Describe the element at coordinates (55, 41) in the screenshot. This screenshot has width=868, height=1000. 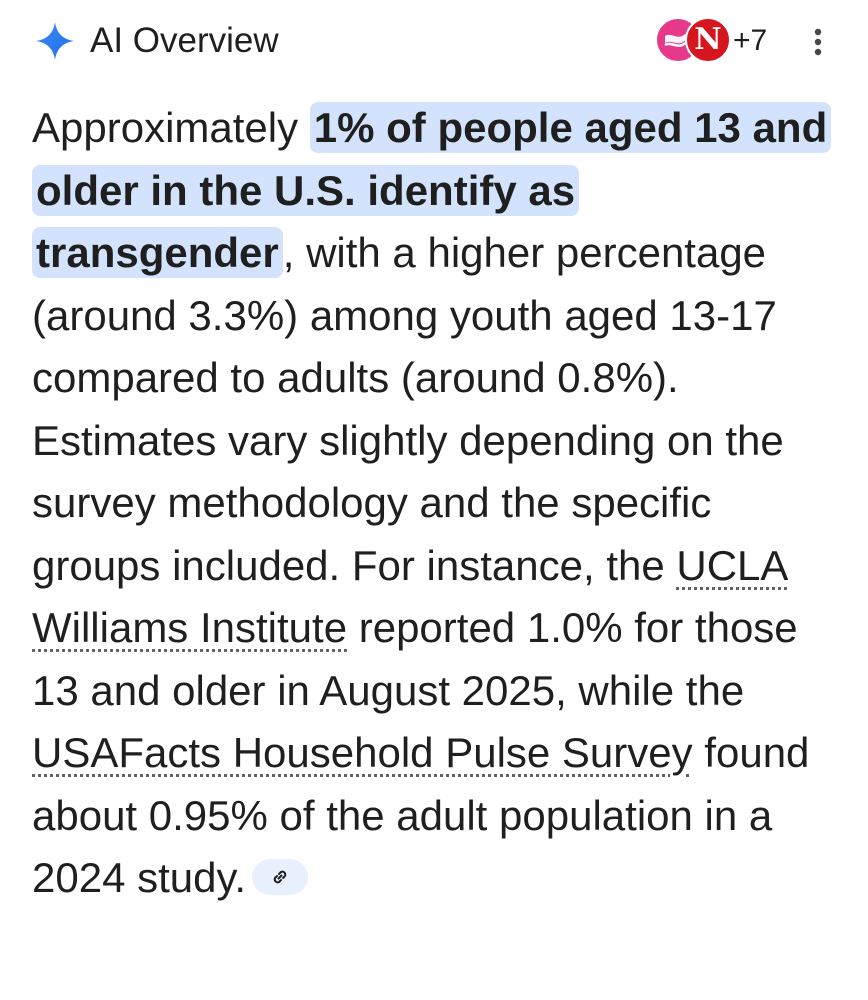
I see `sparkle-icon` at that location.